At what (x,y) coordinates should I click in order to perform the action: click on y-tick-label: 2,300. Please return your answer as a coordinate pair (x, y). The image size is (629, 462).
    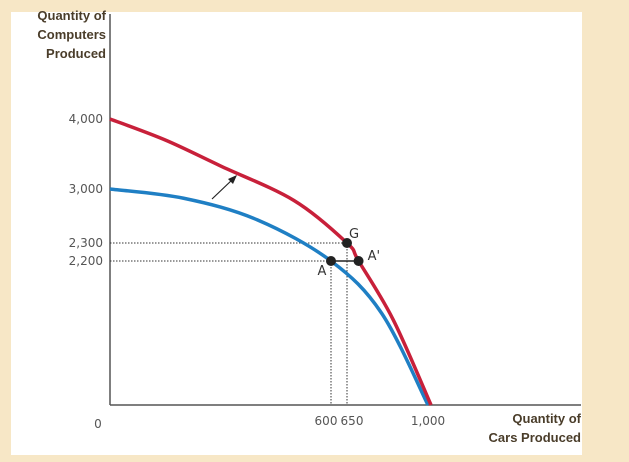
    Looking at the image, I should click on (86, 243).